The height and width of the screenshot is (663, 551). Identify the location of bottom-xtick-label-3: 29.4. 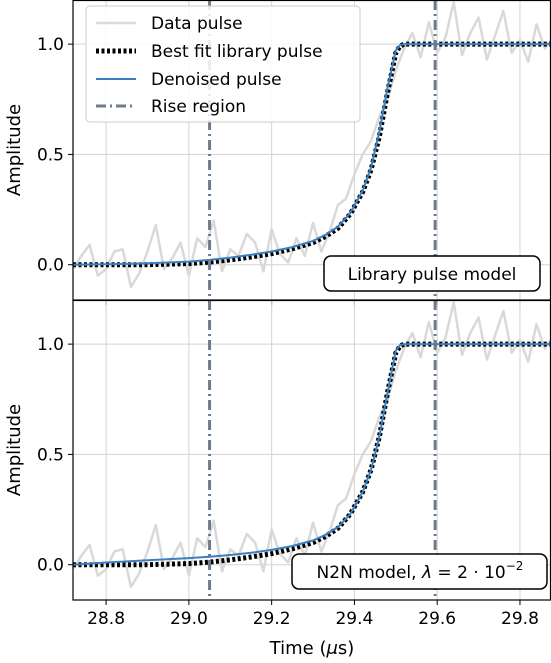
(354, 619).